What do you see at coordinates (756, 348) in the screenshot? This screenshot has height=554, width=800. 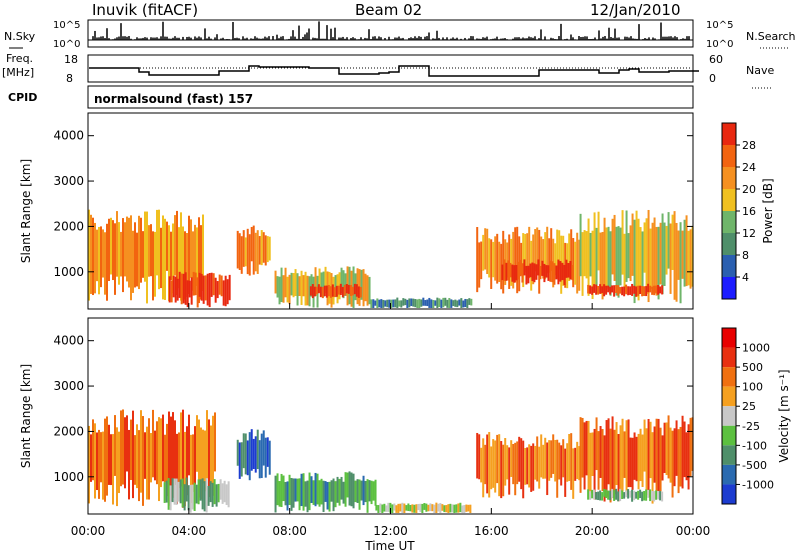 I see `velocity-colorbar-tick-label: 1000` at bounding box center [756, 348].